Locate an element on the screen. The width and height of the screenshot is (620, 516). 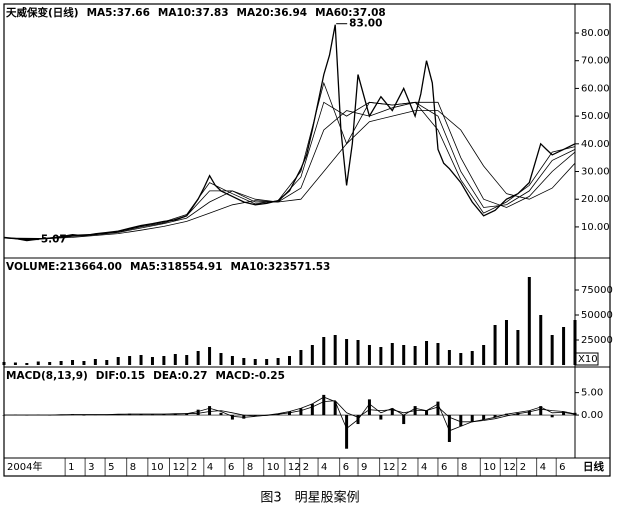
panel-header: MACD(8,13,9) is located at coordinates (47, 376).